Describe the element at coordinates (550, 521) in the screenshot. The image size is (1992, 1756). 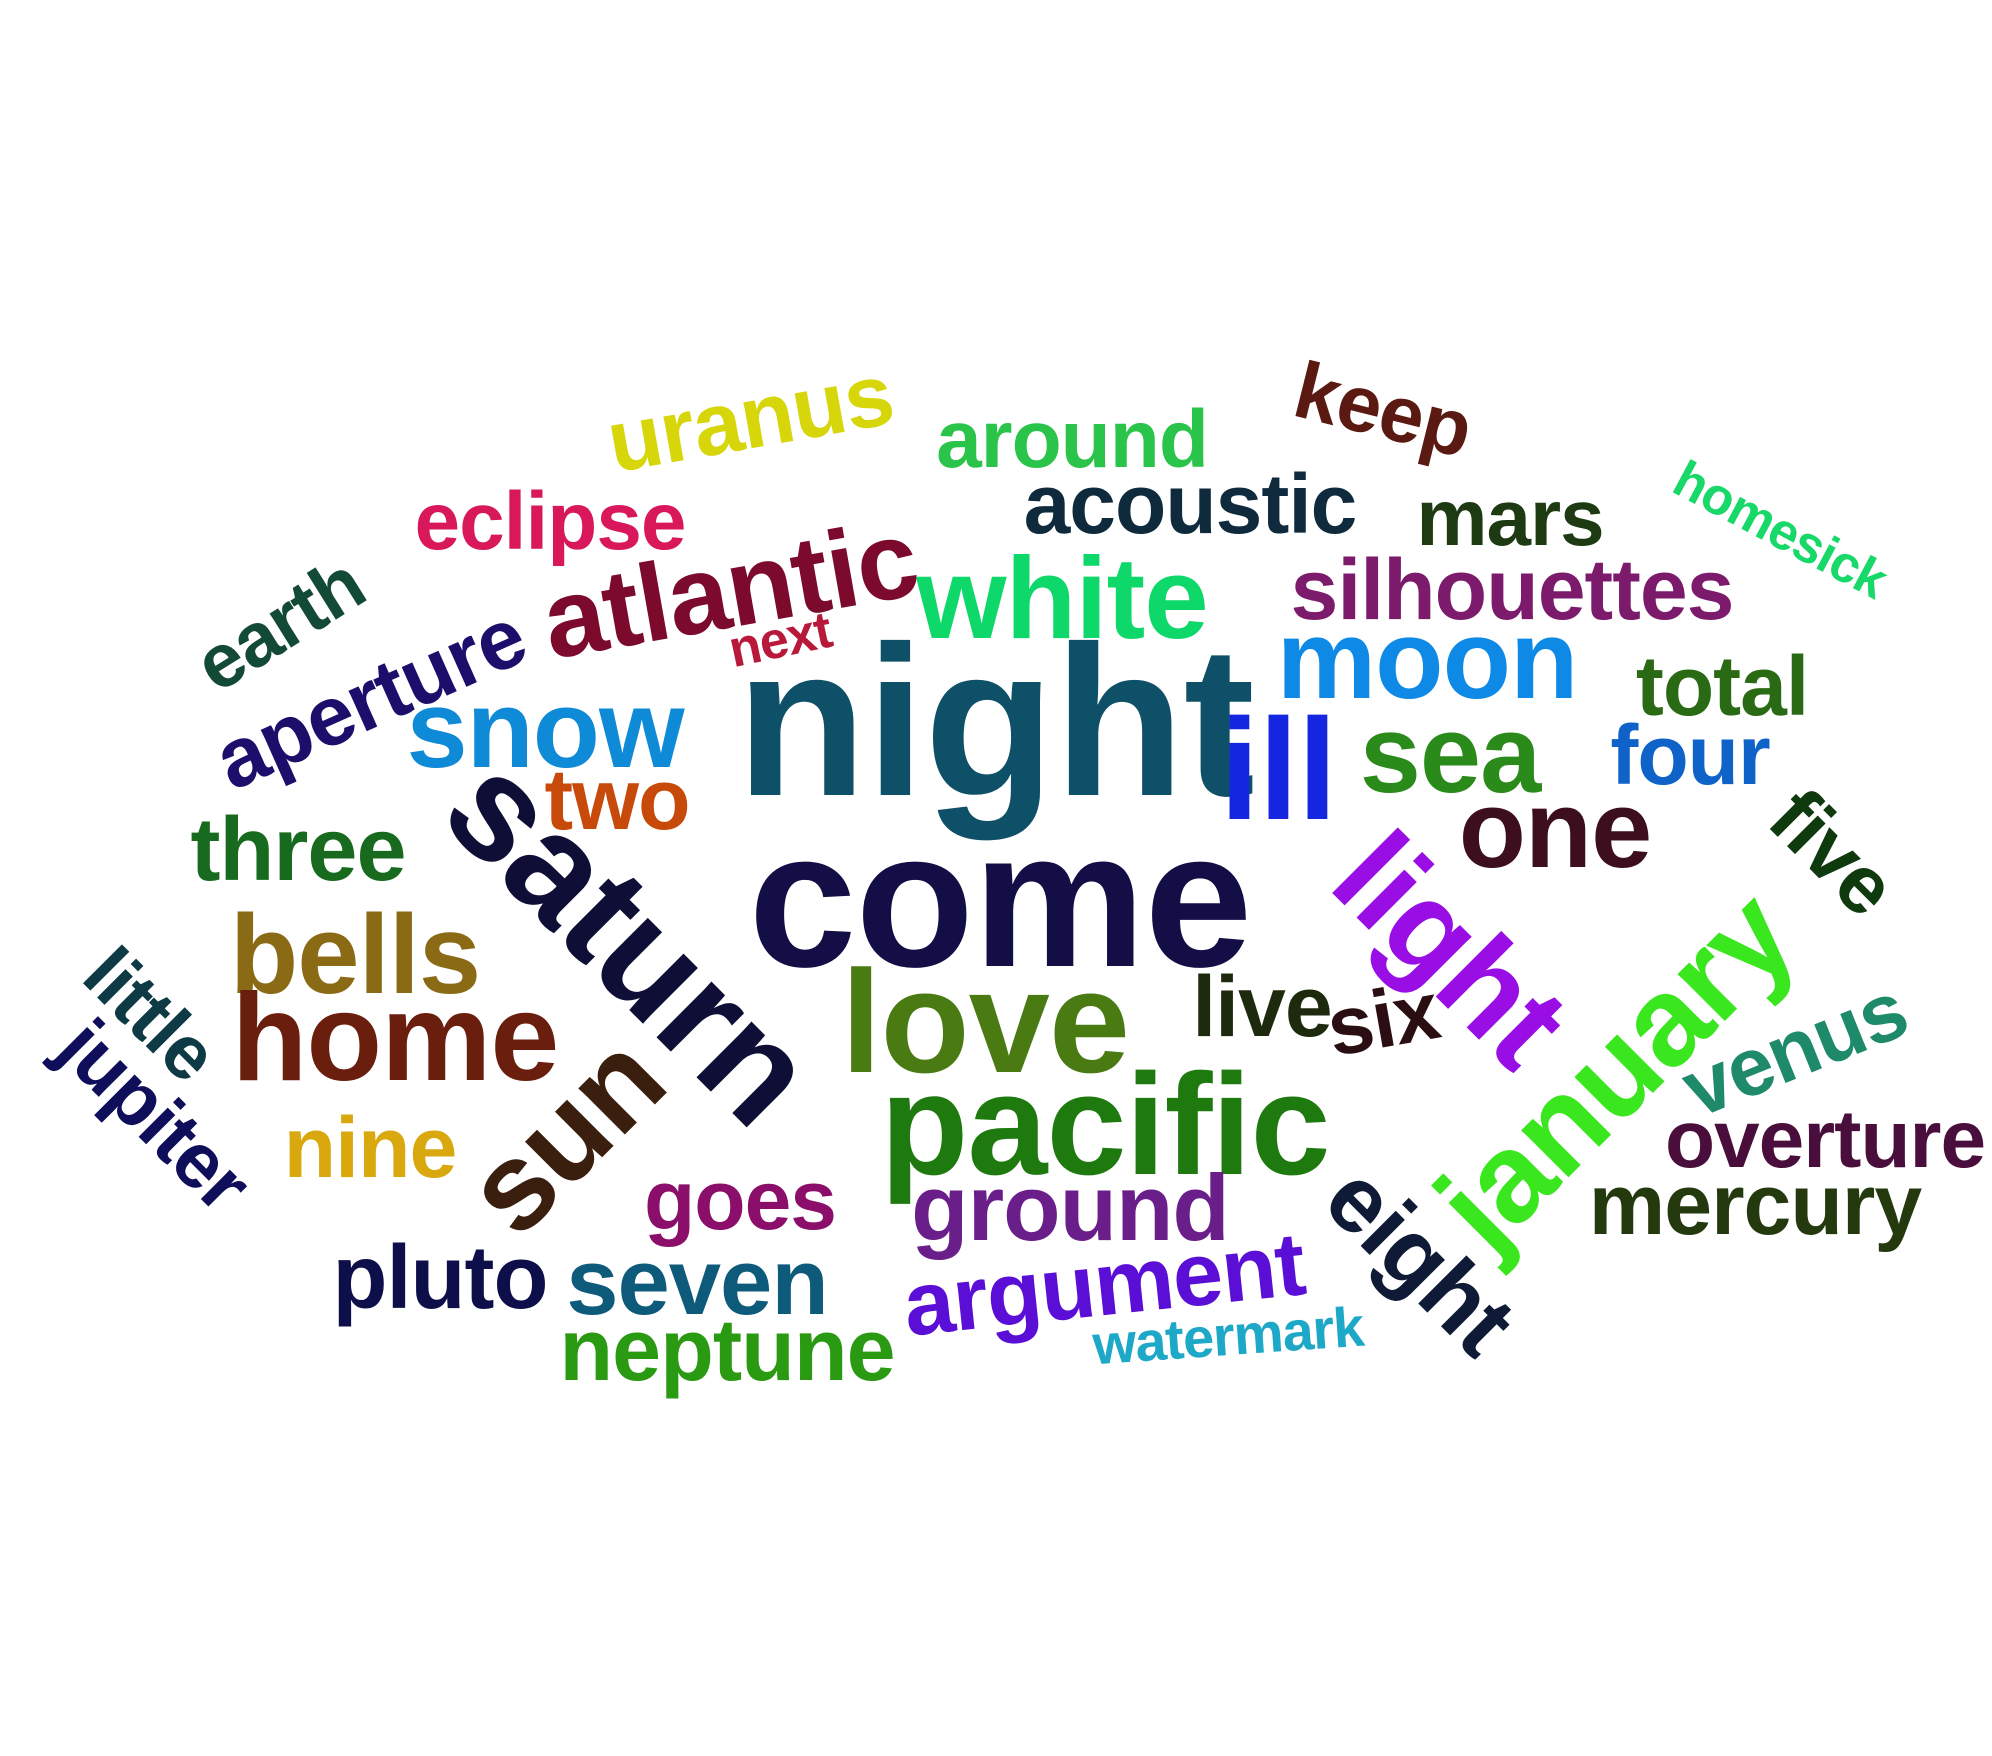
I see `cloud-word-eclipse: eclipse` at that location.